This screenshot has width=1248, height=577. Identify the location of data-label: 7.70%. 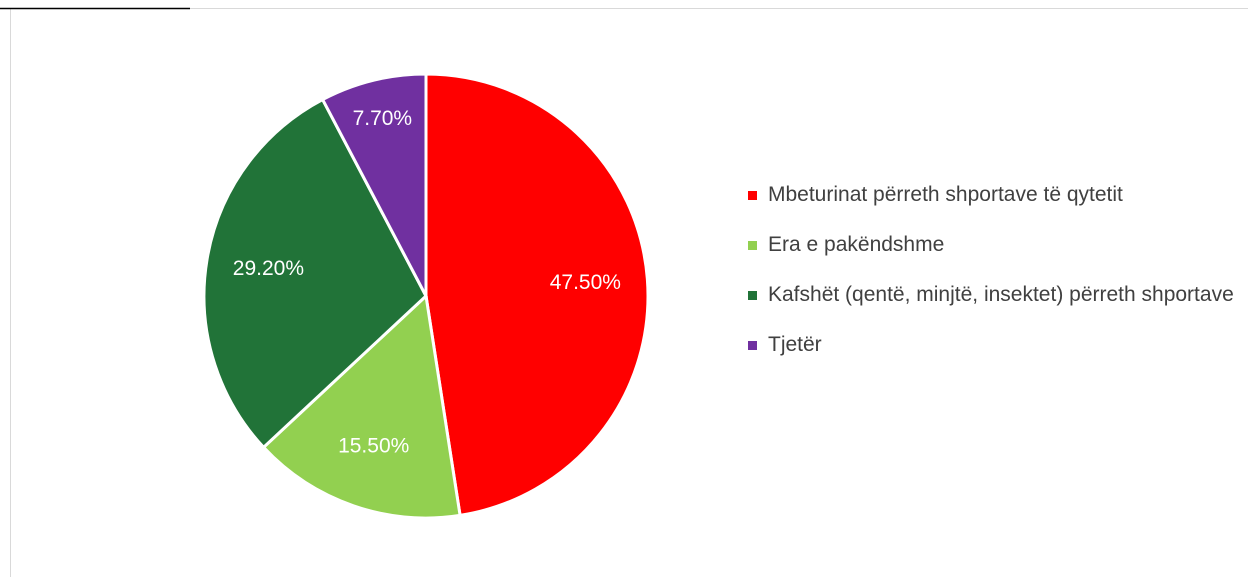
(383, 118).